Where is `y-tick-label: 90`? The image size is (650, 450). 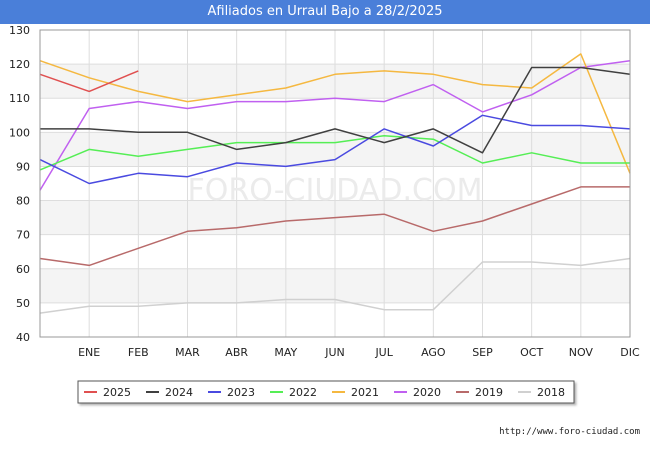 y-tick-label: 90 is located at coordinates (23, 166).